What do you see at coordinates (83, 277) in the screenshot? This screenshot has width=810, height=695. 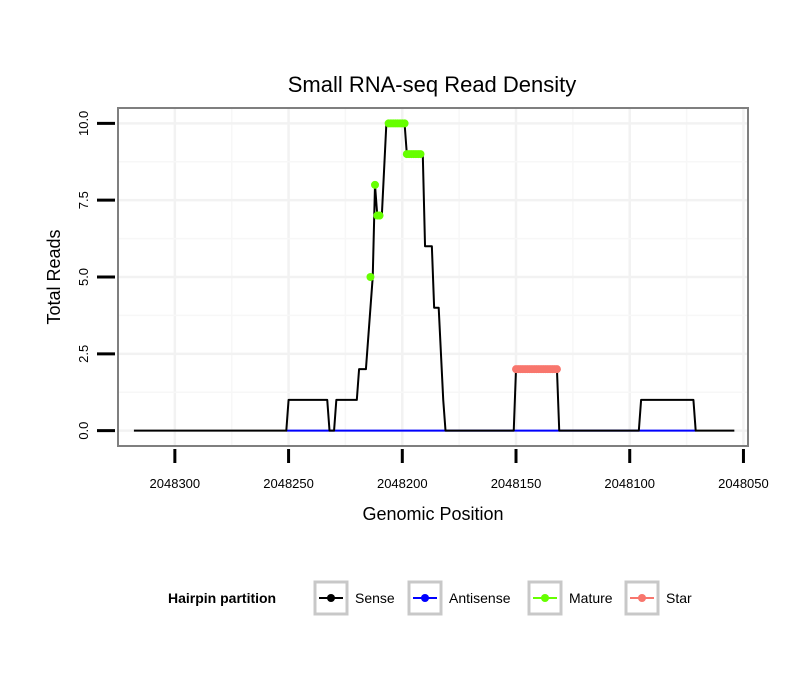 I see `y-tick-label: 5.0` at bounding box center [83, 277].